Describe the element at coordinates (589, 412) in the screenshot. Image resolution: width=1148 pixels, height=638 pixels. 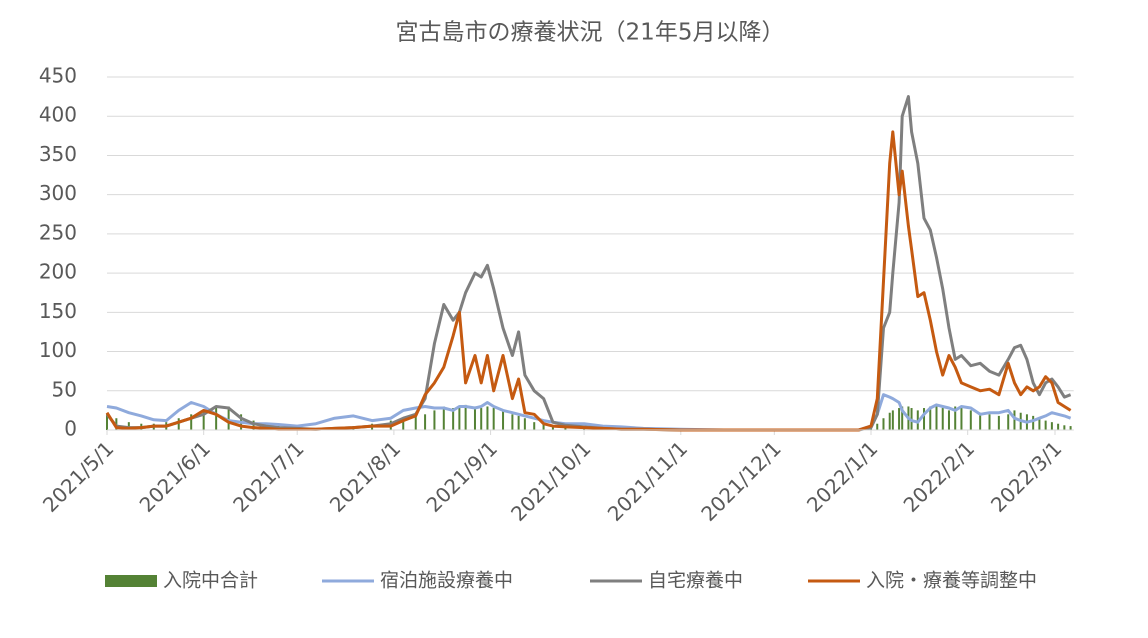
I see `line-series` at that location.